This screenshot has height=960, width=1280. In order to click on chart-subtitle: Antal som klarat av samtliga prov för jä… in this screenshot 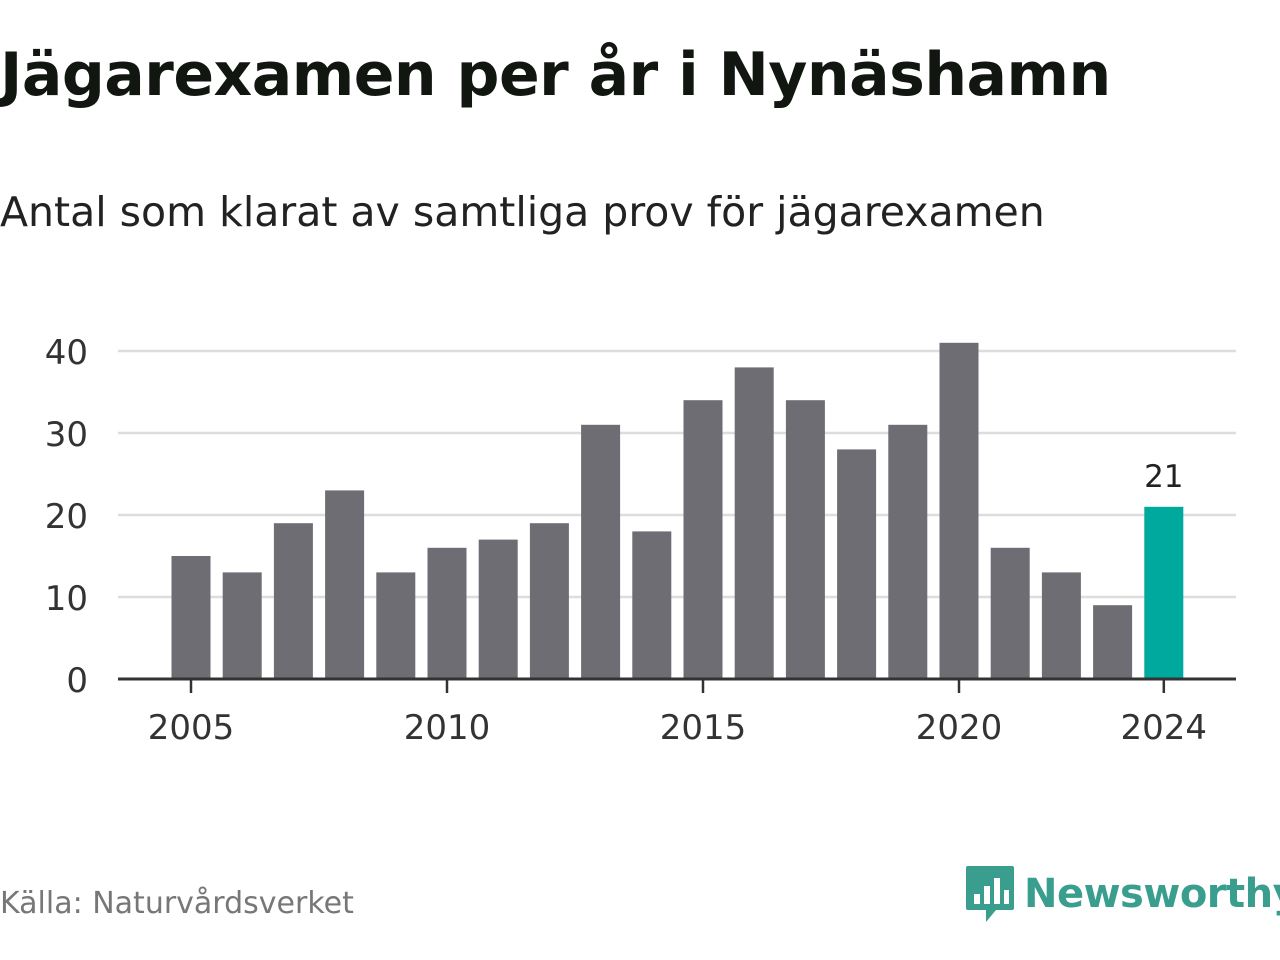, I will do `click(522, 212)`.